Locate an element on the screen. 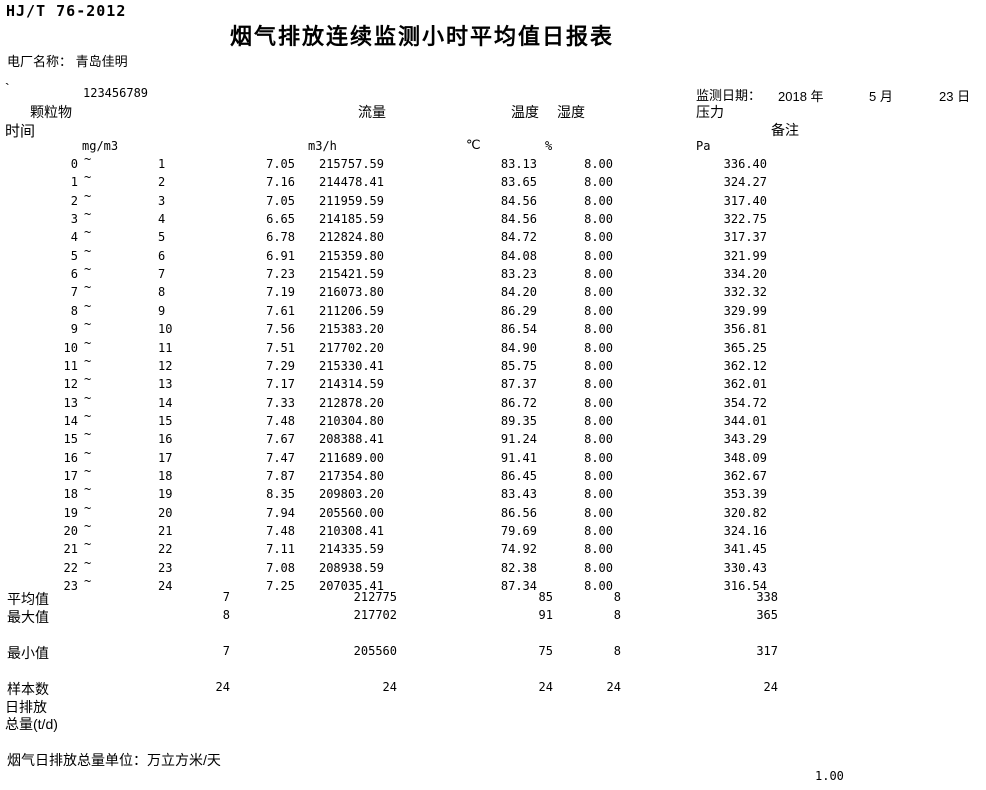 Image resolution: width=986 pixels, height=790 pixels. hour-start-cell: 18 is located at coordinates (70, 494).